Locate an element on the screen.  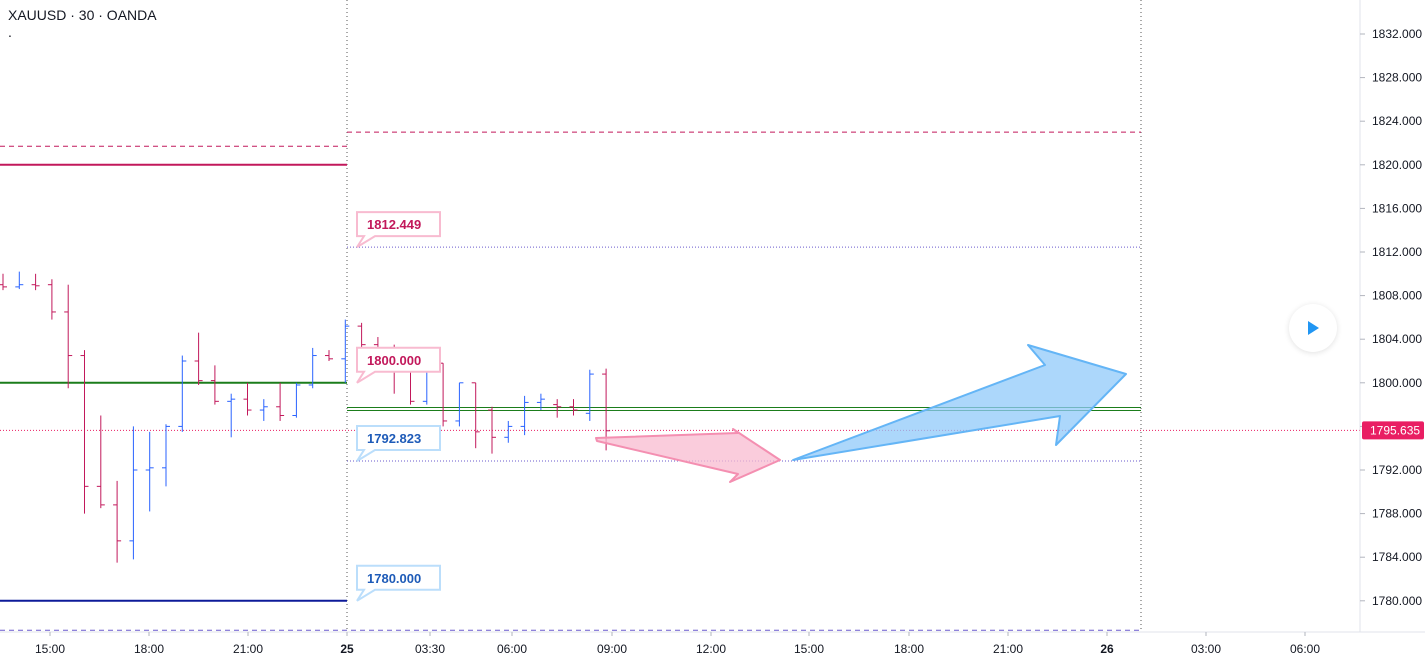
price-tick-label: 1824.000 is located at coordinates (1397, 121).